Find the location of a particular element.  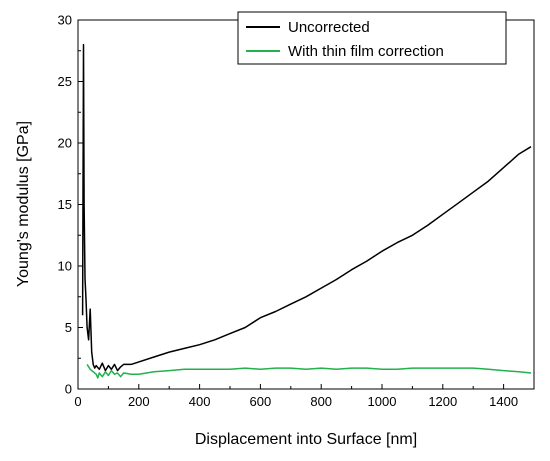

x-tick-label: 0 is located at coordinates (77, 401).